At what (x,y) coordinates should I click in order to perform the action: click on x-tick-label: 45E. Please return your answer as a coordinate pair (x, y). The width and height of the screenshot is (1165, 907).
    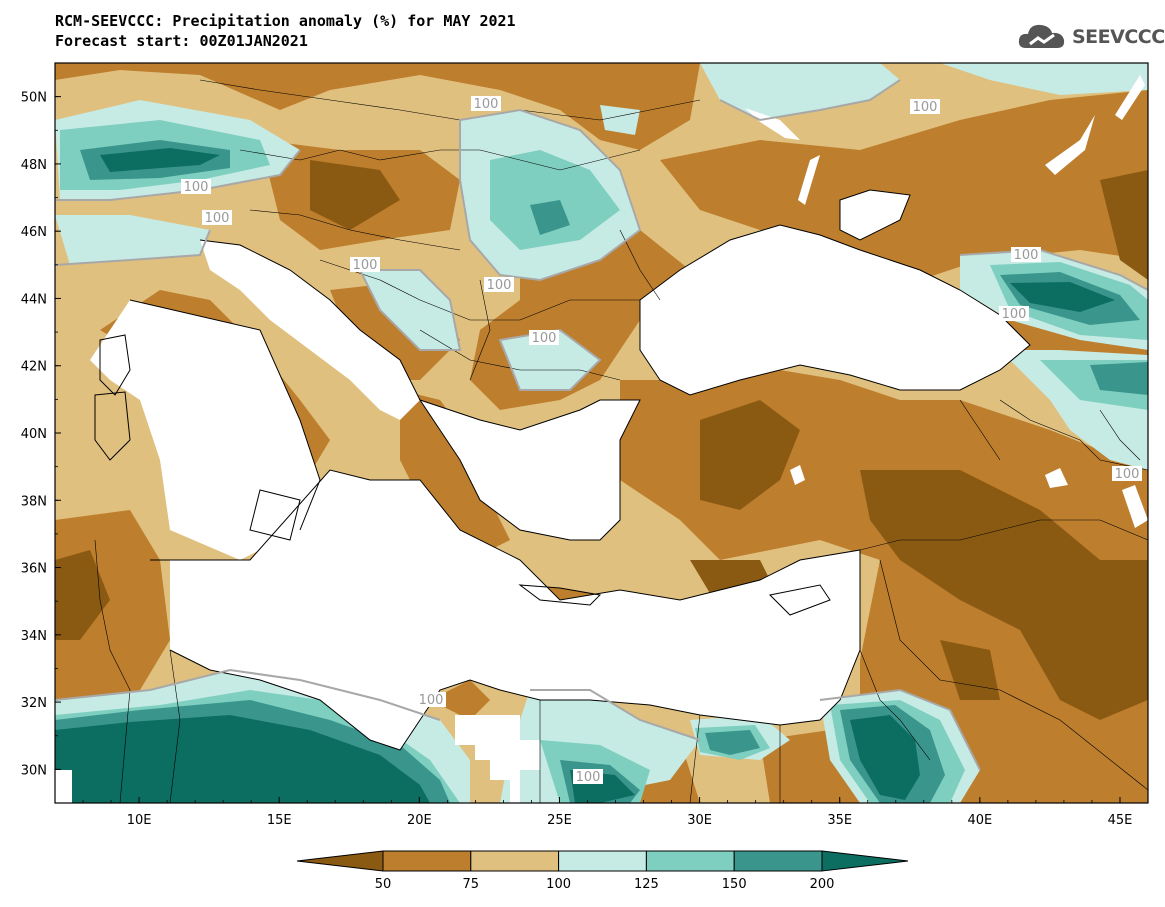
    Looking at the image, I should click on (1120, 820).